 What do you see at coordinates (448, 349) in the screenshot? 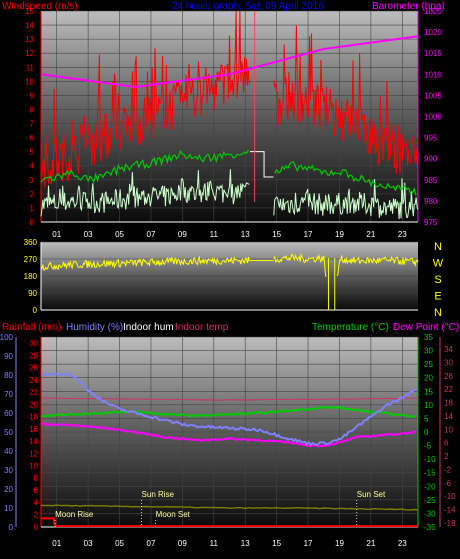
I see `indoor-temp-tick-label: 34` at bounding box center [448, 349].